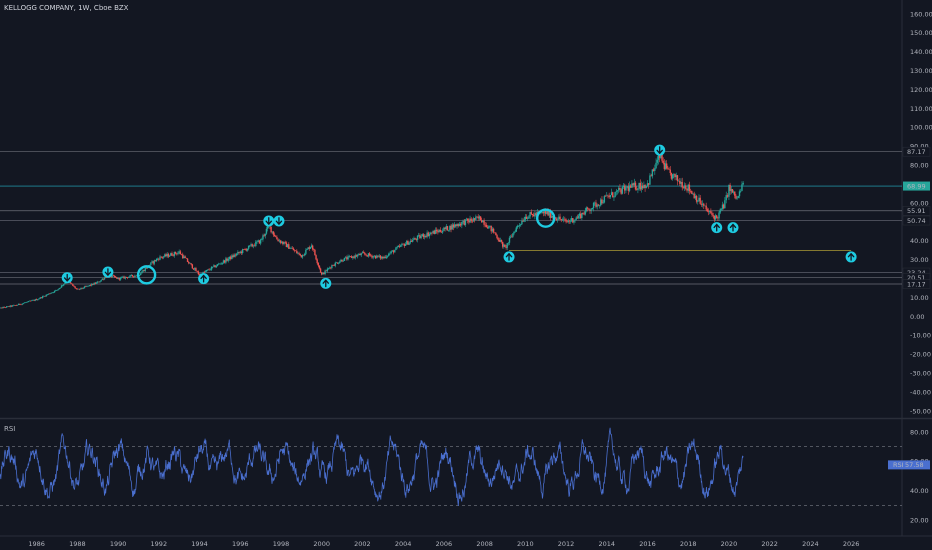 The width and height of the screenshot is (932, 550). What do you see at coordinates (606, 544) in the screenshot?
I see `time-tick-label: 2014` at bounding box center [606, 544].